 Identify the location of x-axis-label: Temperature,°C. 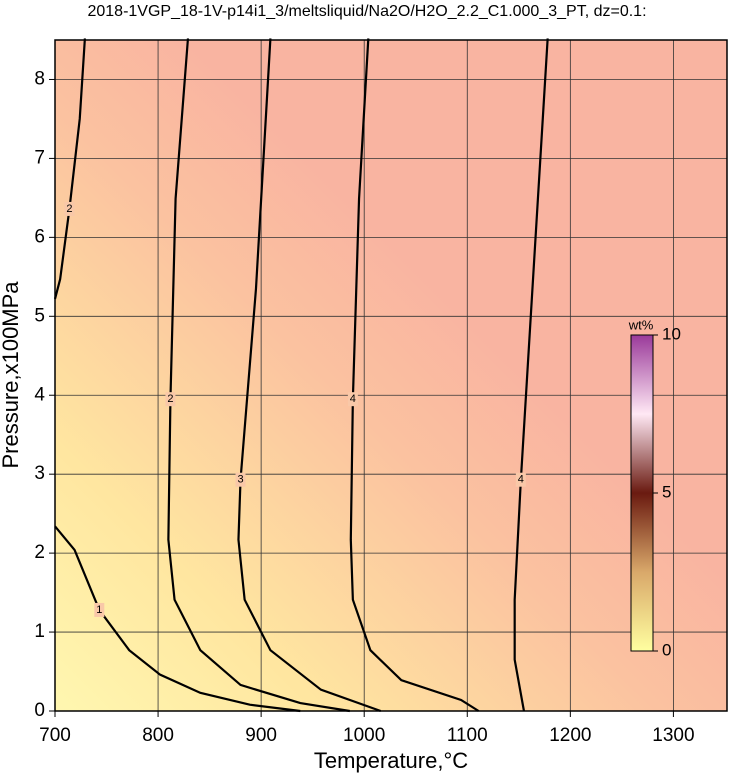
(391, 760).